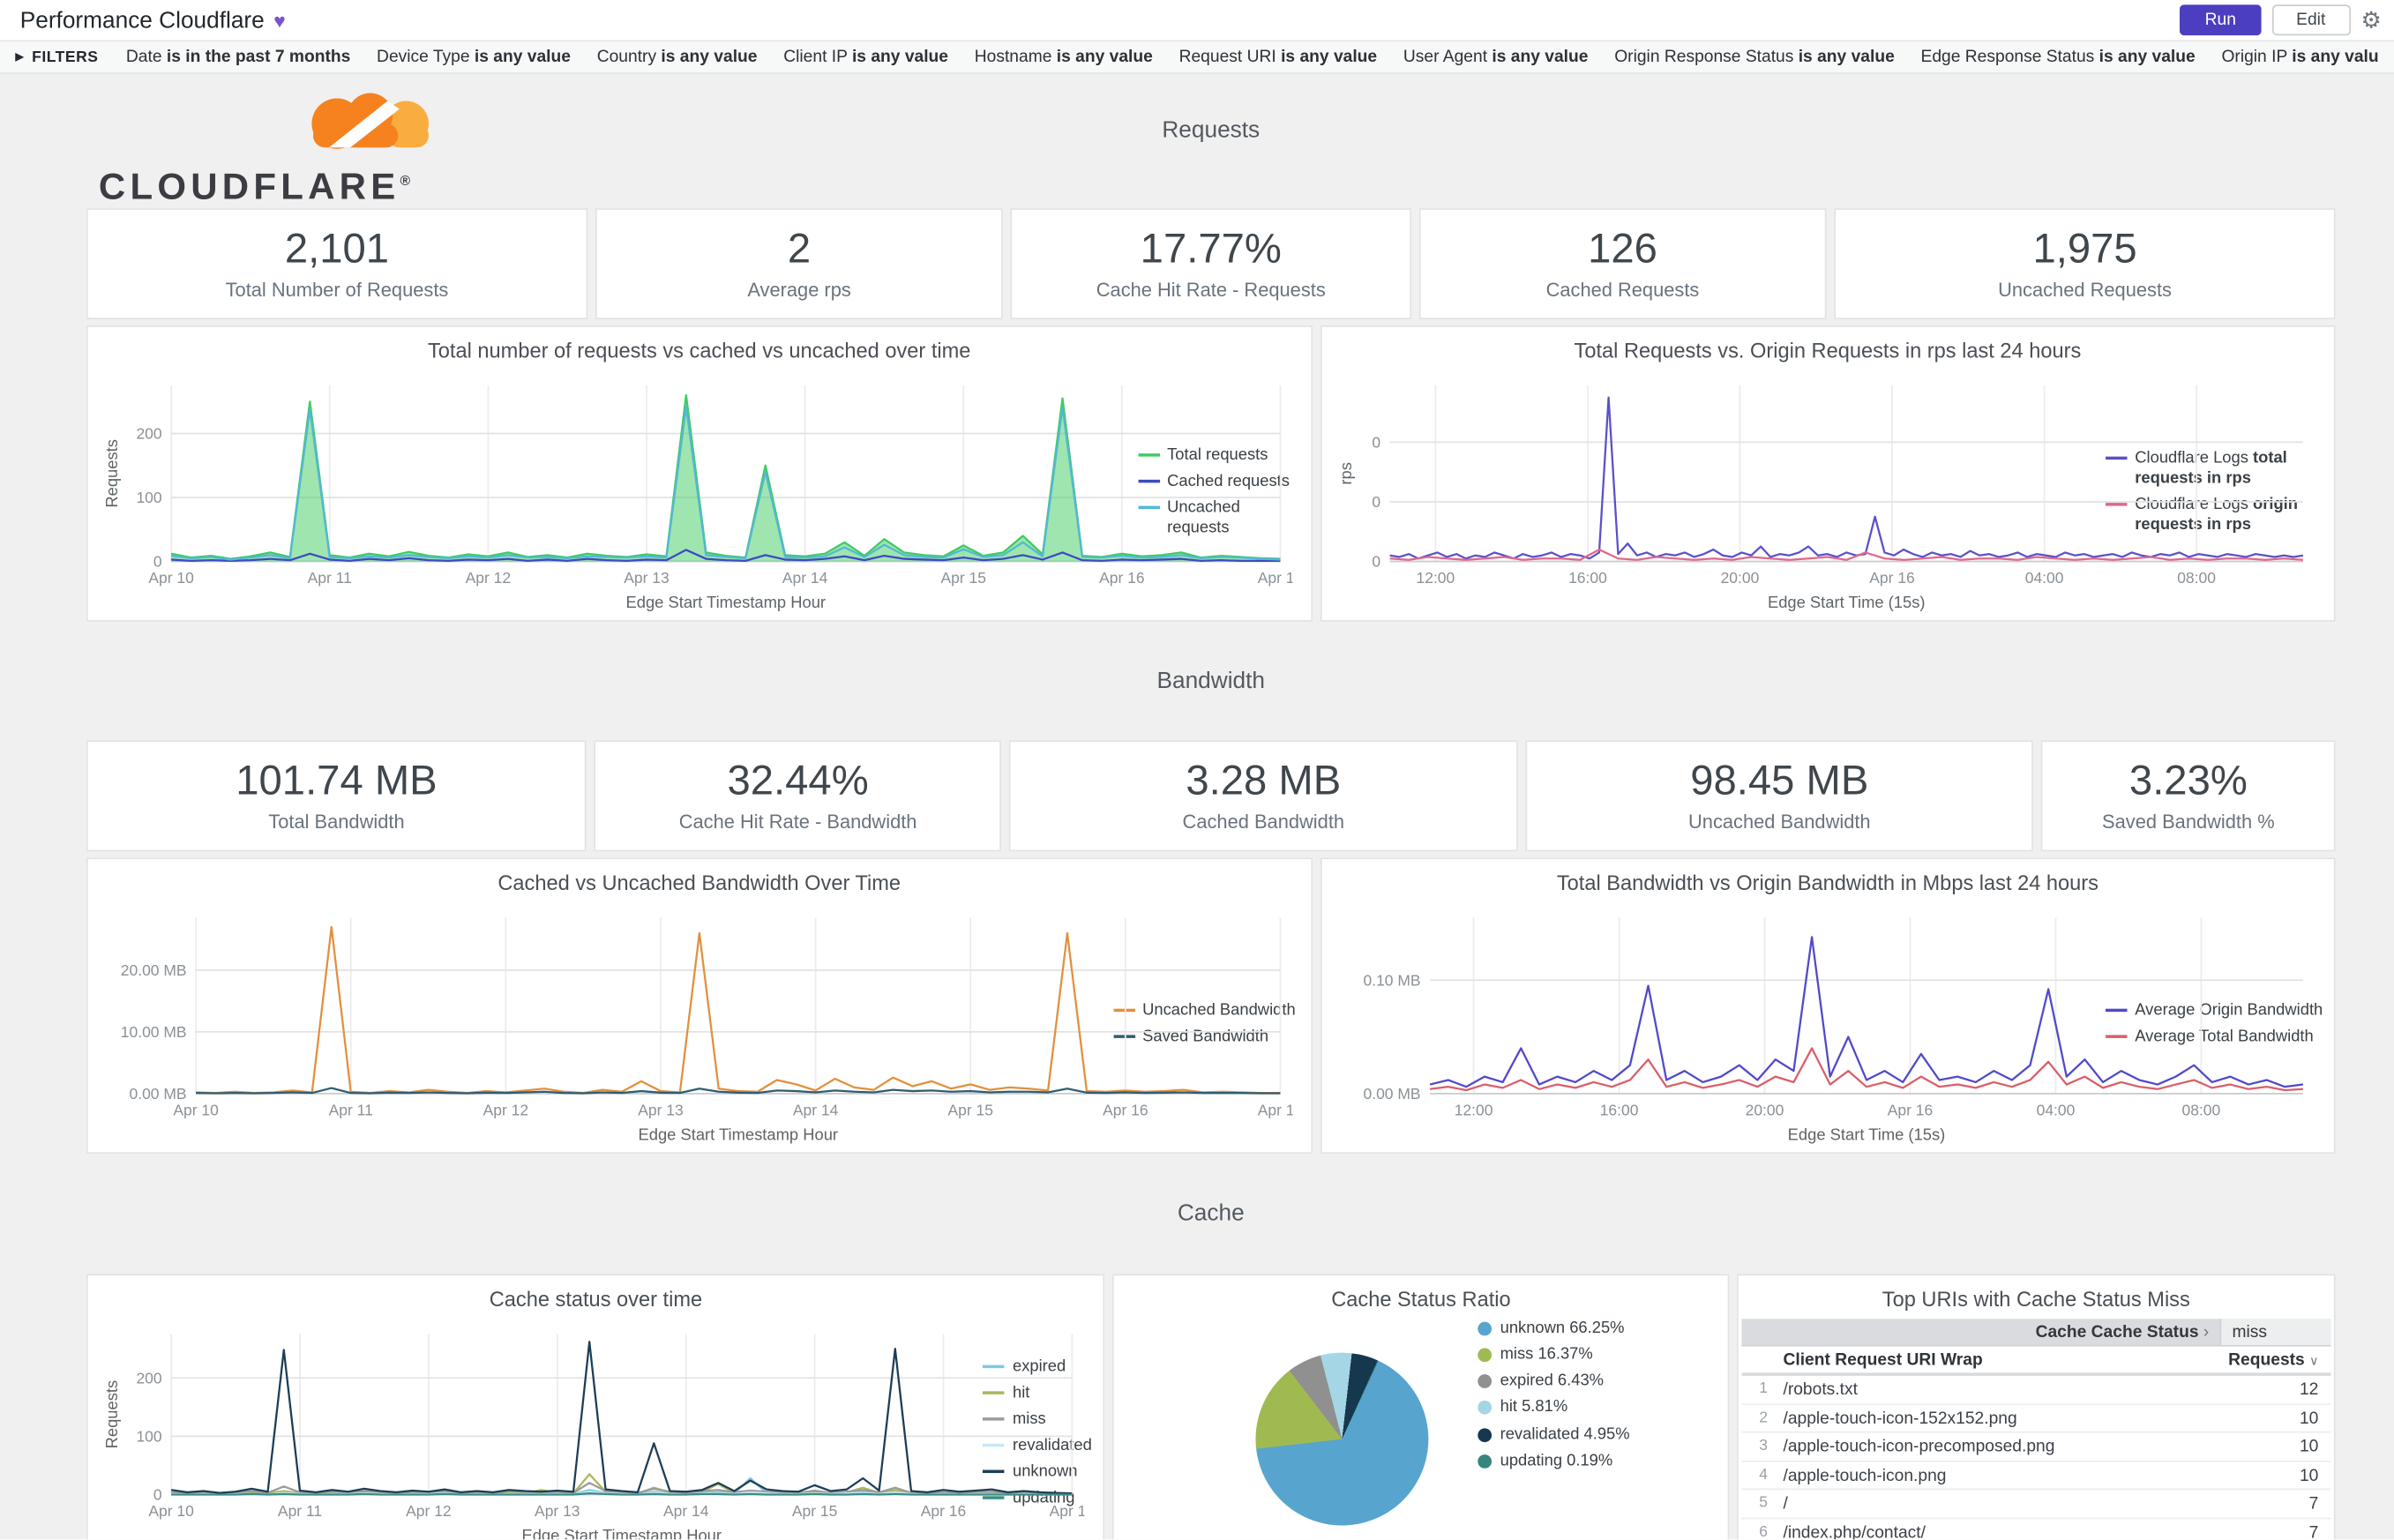 The width and height of the screenshot is (2394, 1540). I want to click on filter-origin-ip: Origin IP is any value, so click(2299, 57).